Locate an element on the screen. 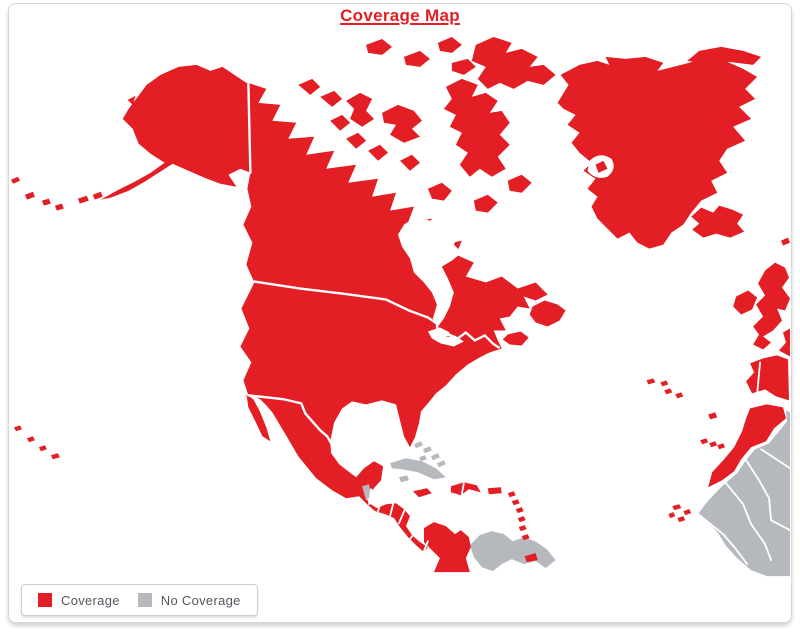 The image size is (800, 635). borders-central-america is located at coordinates (398, 520).